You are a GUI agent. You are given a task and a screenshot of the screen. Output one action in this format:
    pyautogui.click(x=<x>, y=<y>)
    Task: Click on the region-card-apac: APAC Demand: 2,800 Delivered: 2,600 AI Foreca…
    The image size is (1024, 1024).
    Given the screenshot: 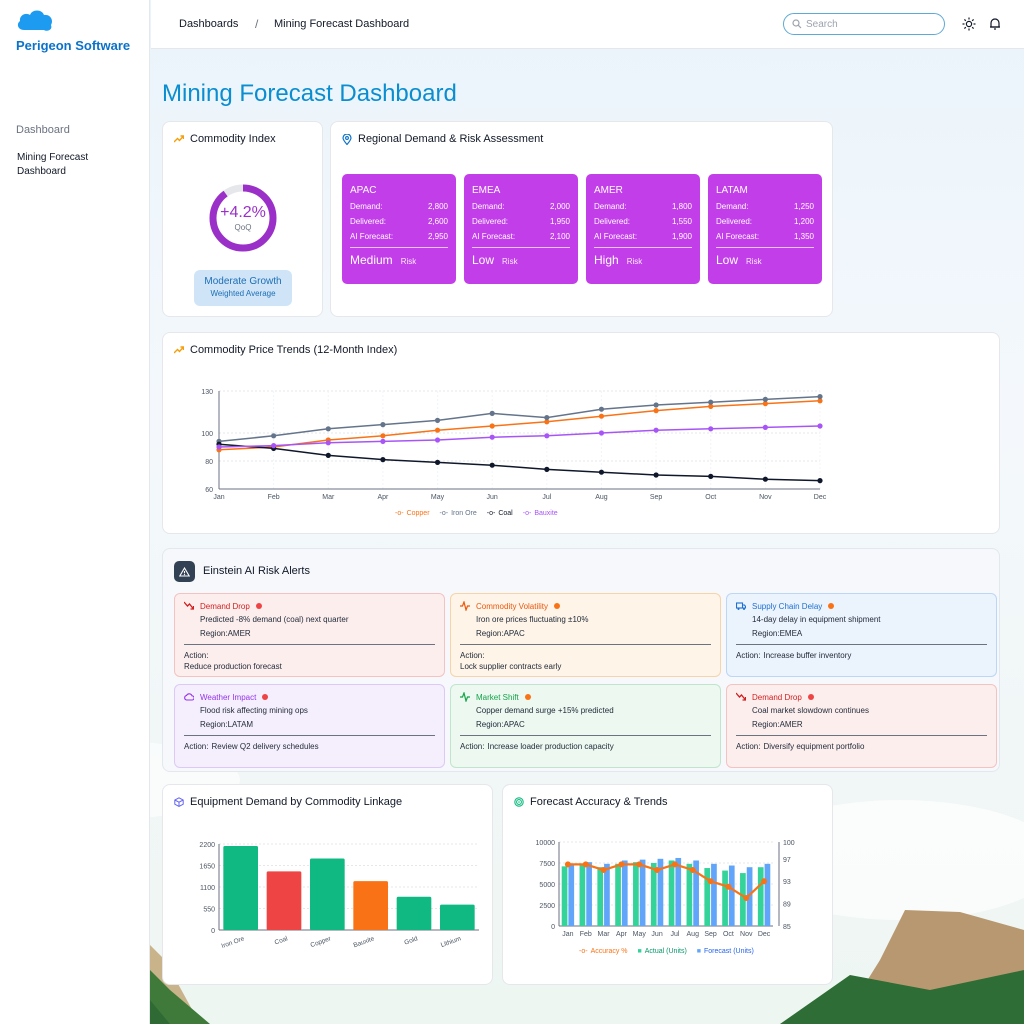 What is the action you would take?
    pyautogui.click(x=399, y=229)
    